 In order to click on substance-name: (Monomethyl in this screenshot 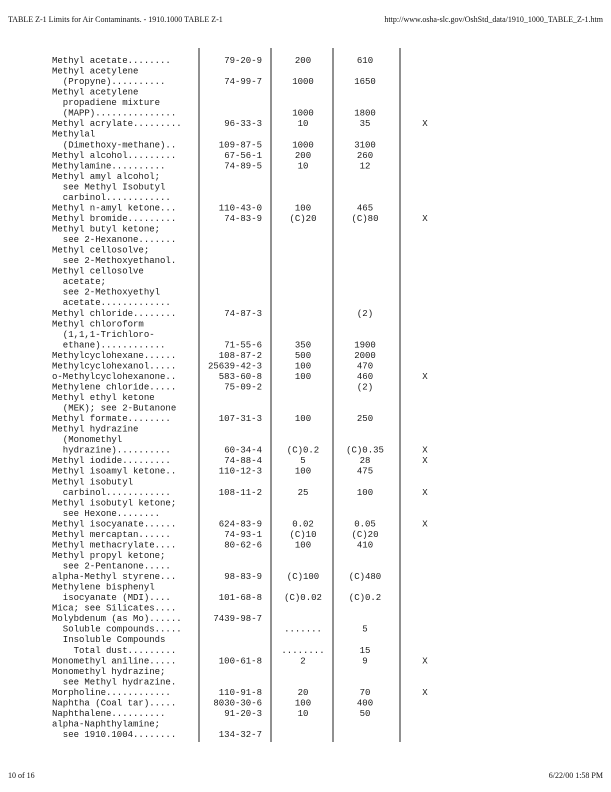, I will do `click(87, 440)`.